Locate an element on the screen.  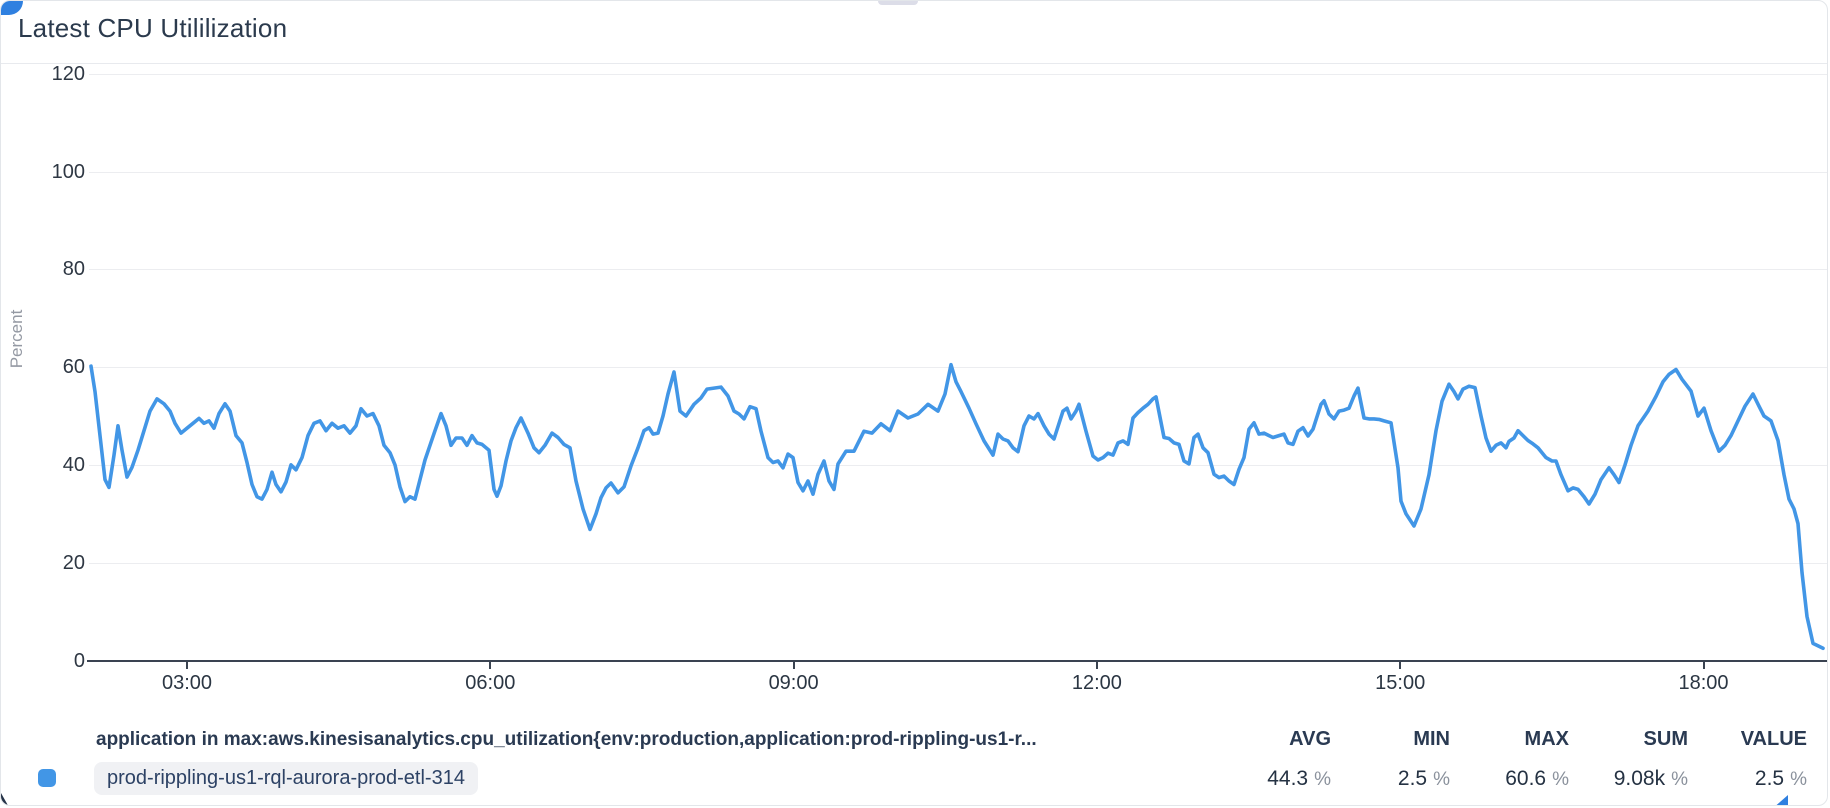
stat-number: 9.08k is located at coordinates (1639, 778).